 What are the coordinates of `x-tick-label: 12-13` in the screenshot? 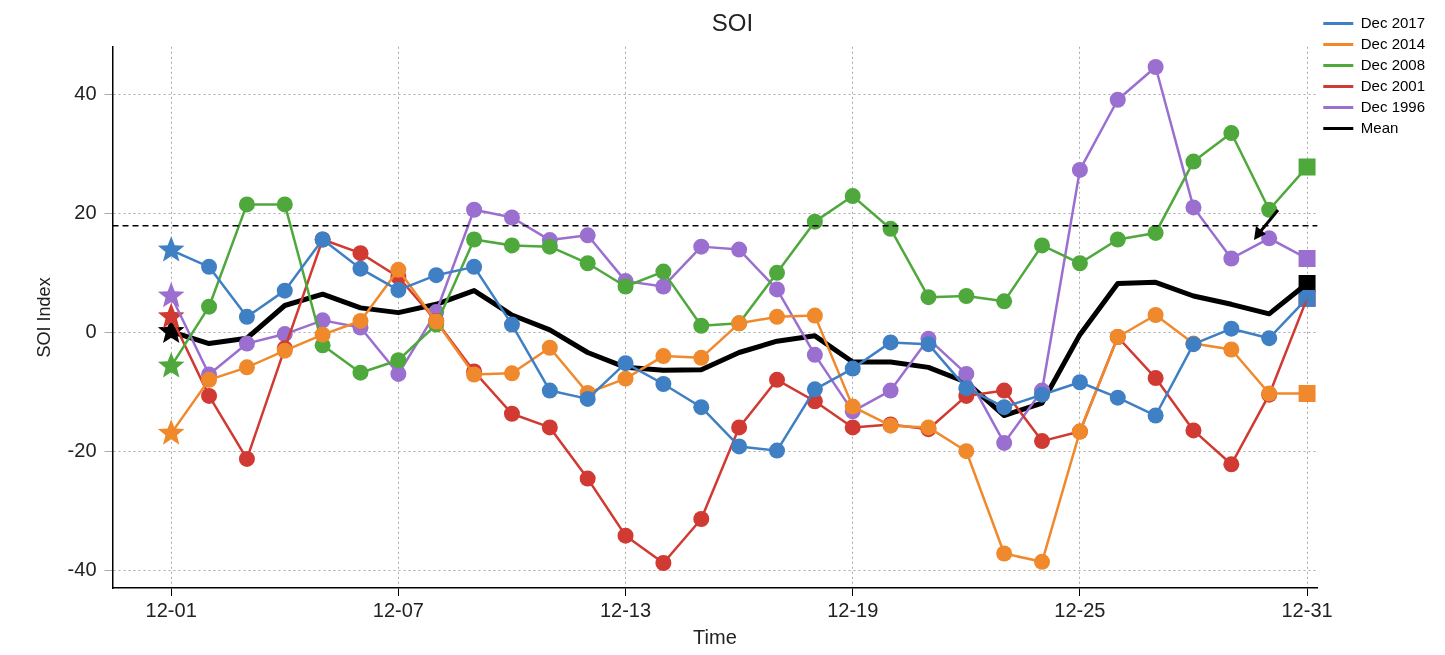 It's located at (625, 609).